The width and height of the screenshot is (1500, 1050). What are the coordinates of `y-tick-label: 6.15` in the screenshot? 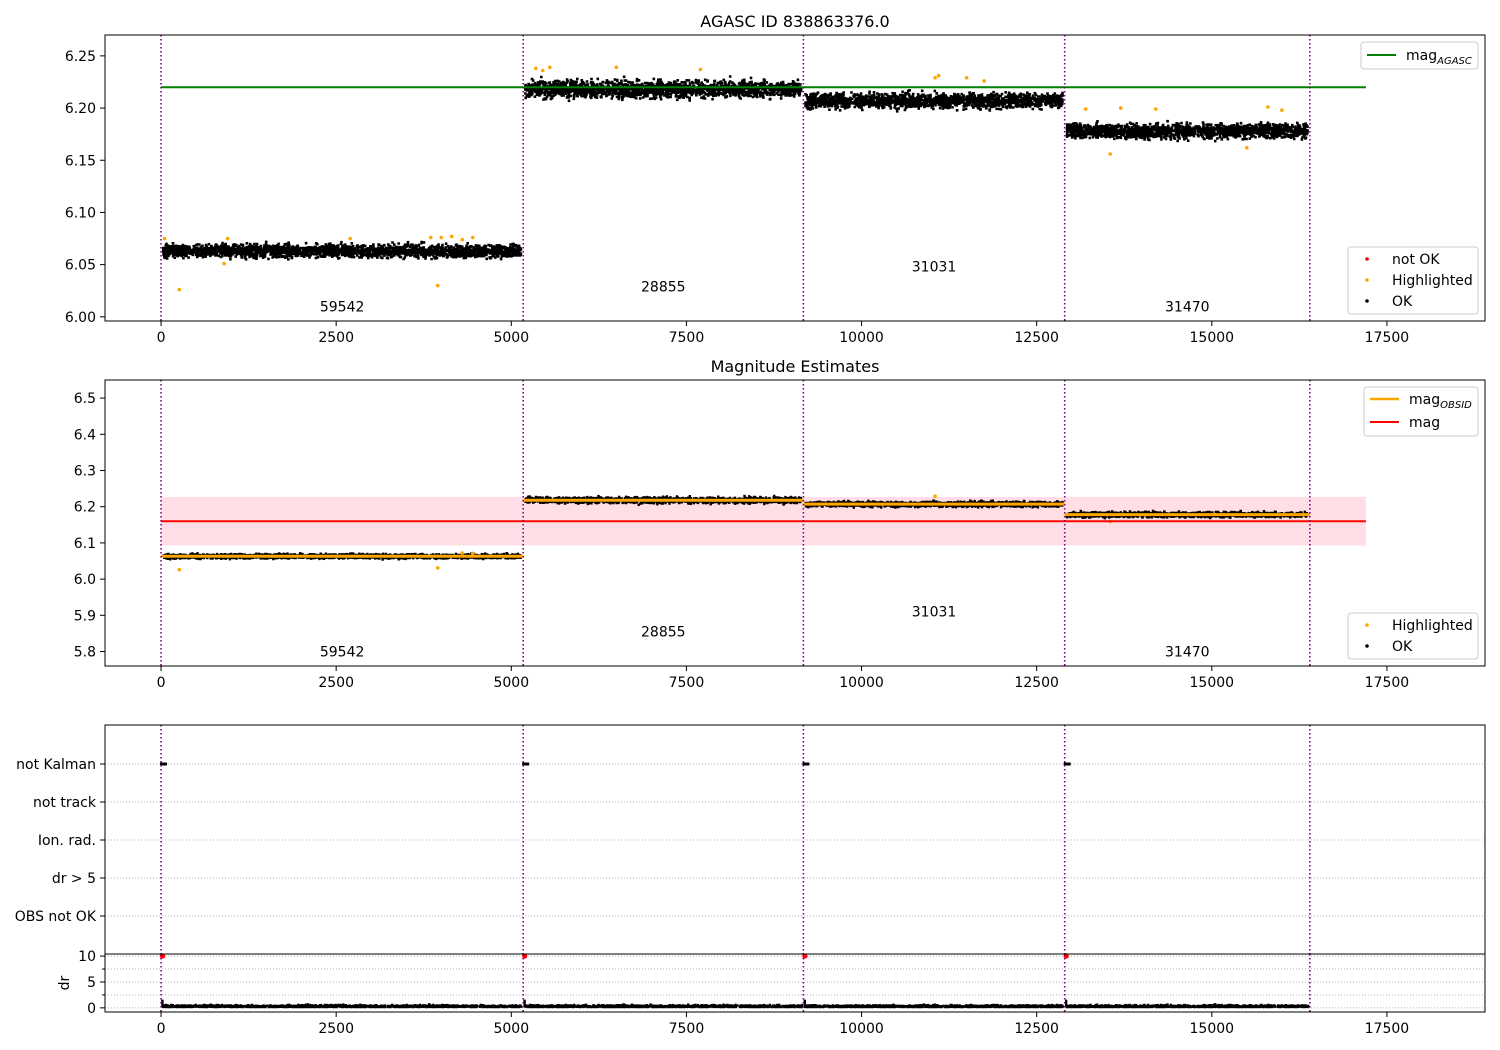 It's located at (80, 161).